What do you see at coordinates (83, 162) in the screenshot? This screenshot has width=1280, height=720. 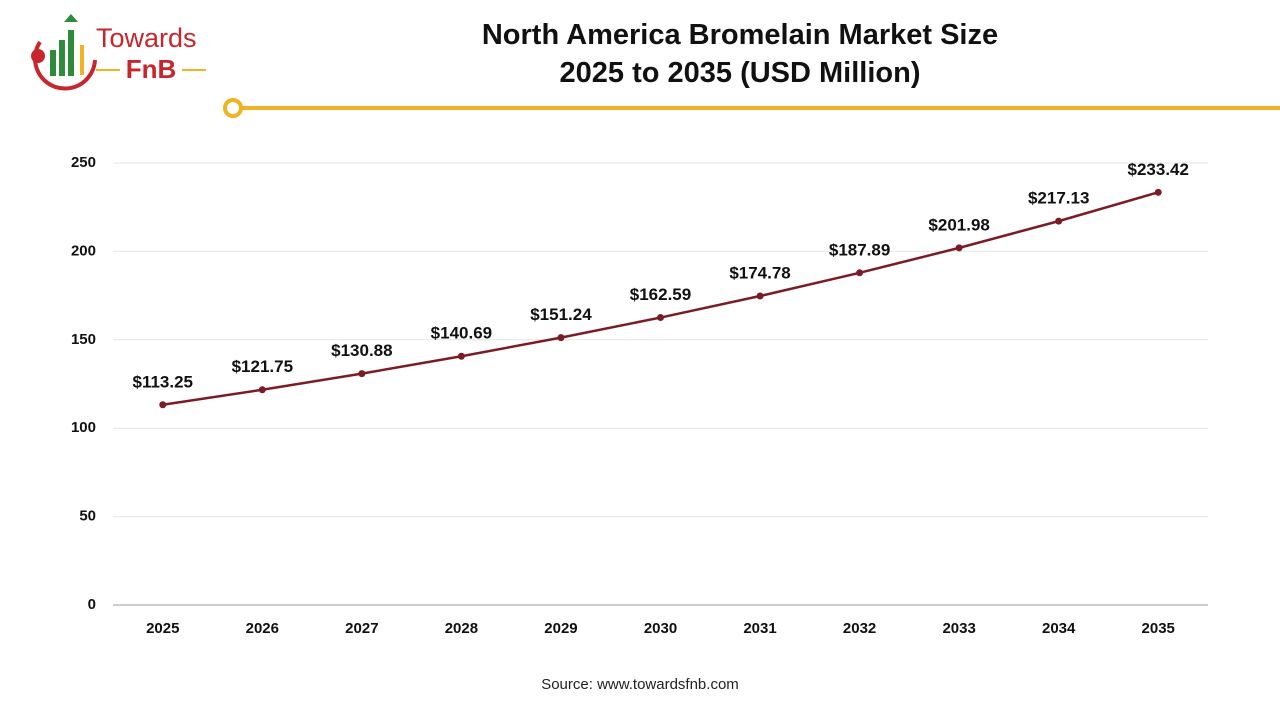 I see `y-tick-label: 250` at bounding box center [83, 162].